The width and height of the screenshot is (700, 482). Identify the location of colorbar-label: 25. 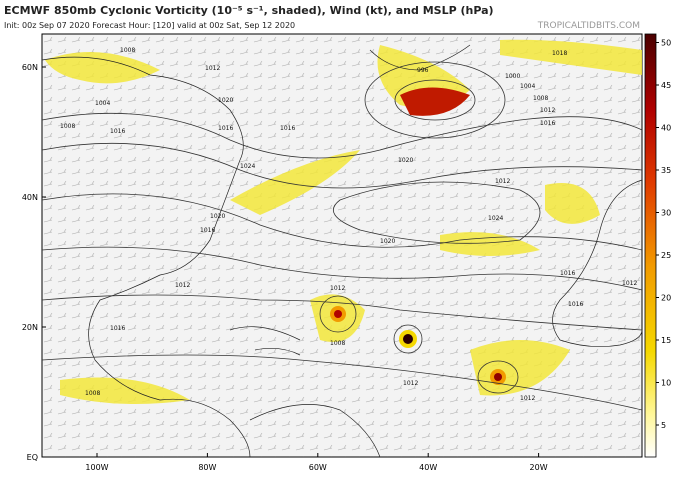
(666, 255).